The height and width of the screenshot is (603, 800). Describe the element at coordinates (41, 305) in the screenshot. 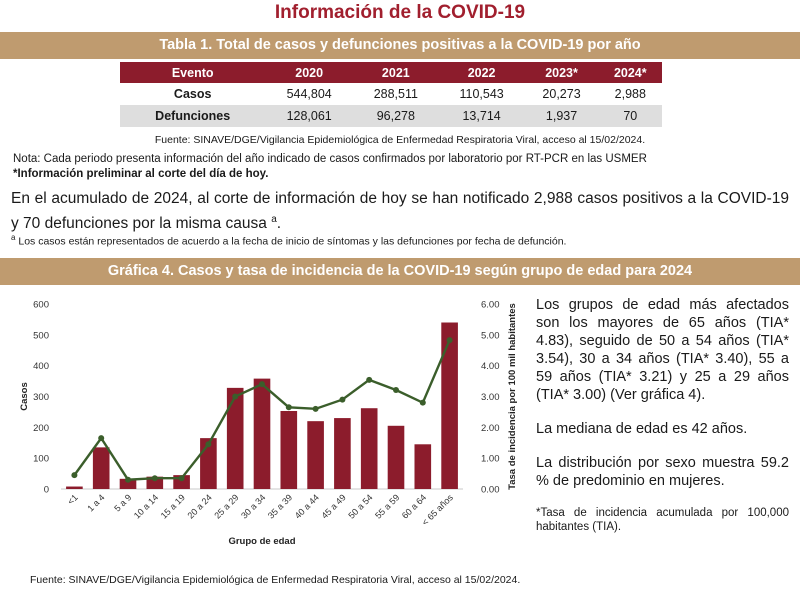

I see `y-tick-label: 600` at that location.